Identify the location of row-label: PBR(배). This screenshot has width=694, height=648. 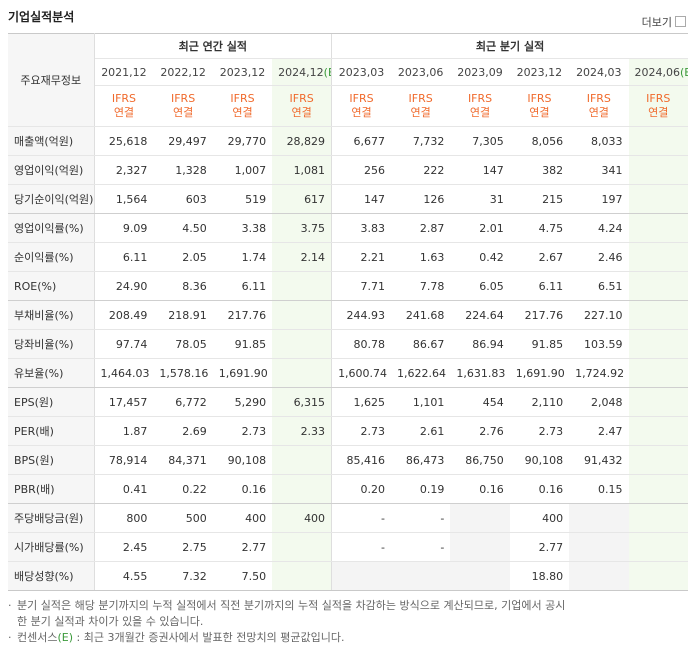
(51, 489).